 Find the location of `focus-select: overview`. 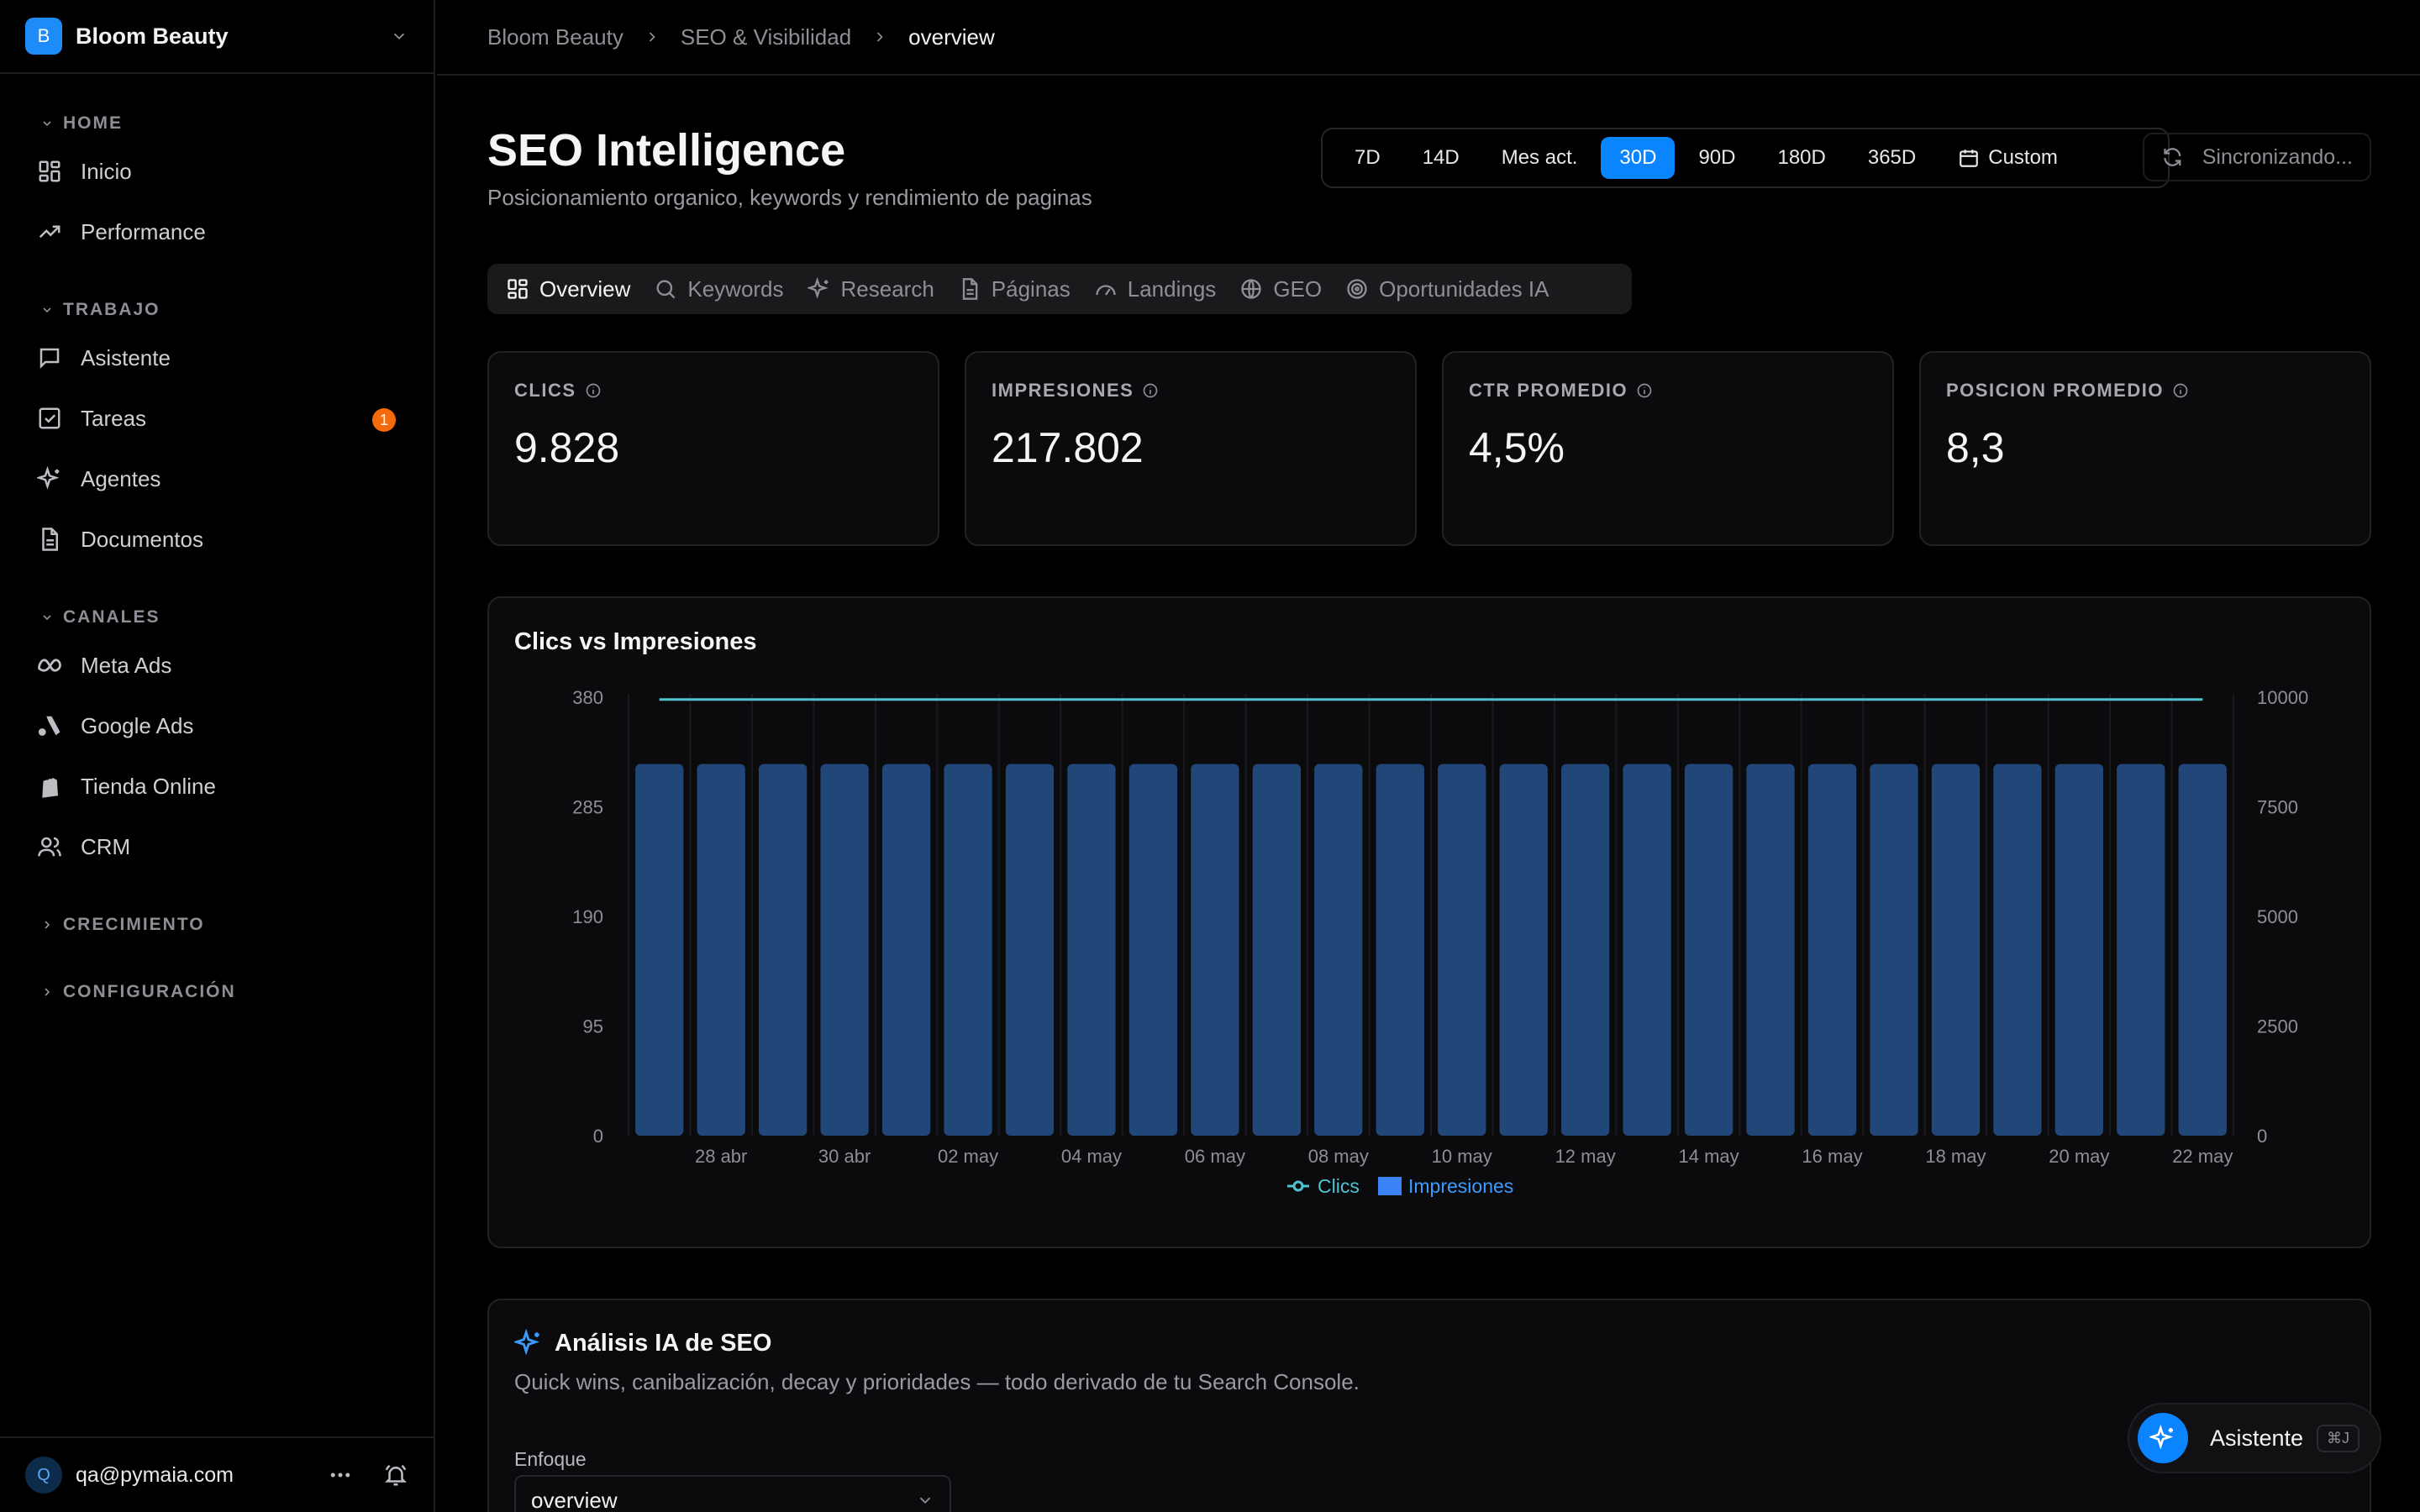

focus-select: overview is located at coordinates (733, 1493).